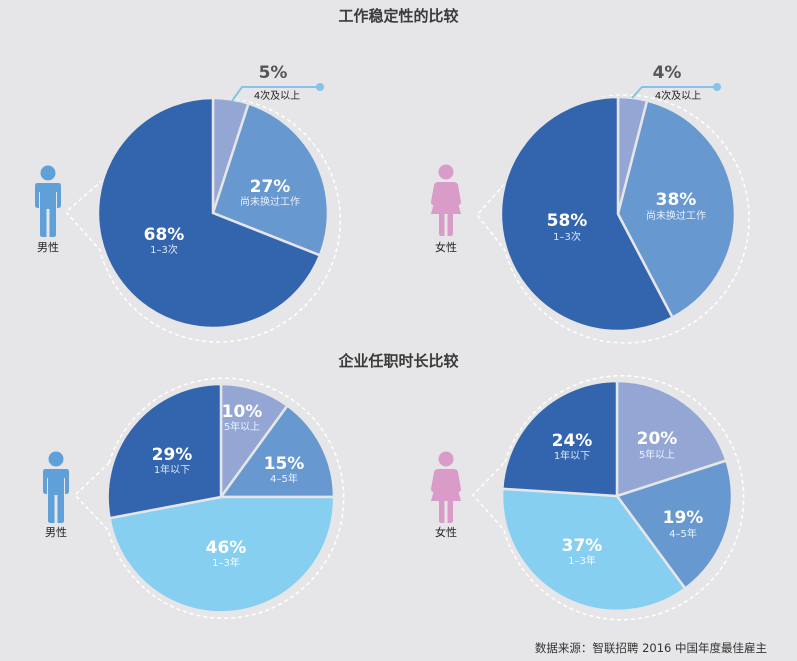  Describe the element at coordinates (572, 441) in the screenshot. I see `slice-pct: 24%` at that location.